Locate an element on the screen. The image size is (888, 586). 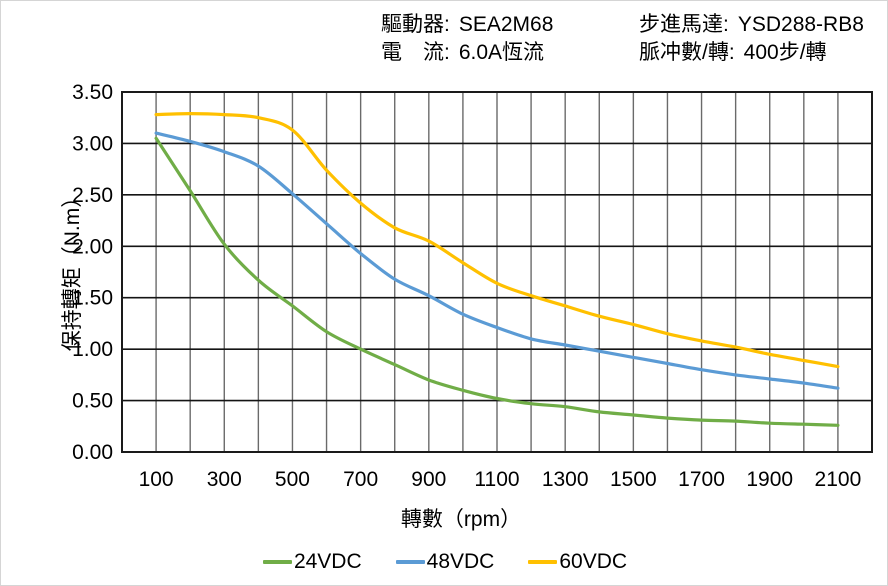
motor-value: YSD288-RB8 is located at coordinates (800, 24).